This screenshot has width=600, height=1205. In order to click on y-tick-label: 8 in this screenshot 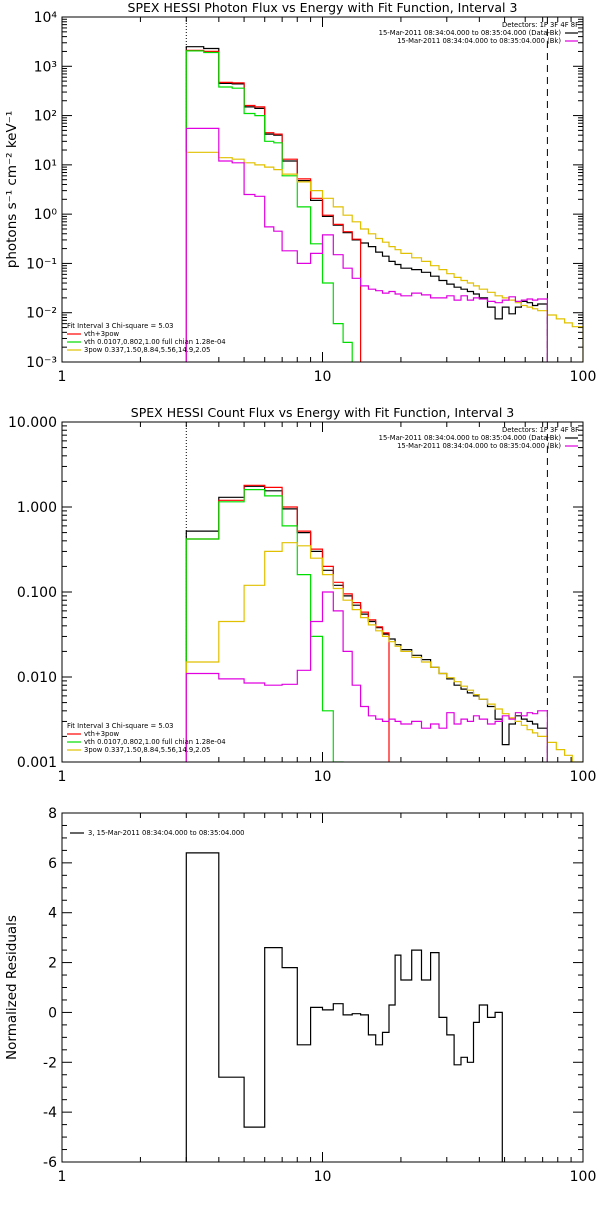, I will do `click(52, 814)`.